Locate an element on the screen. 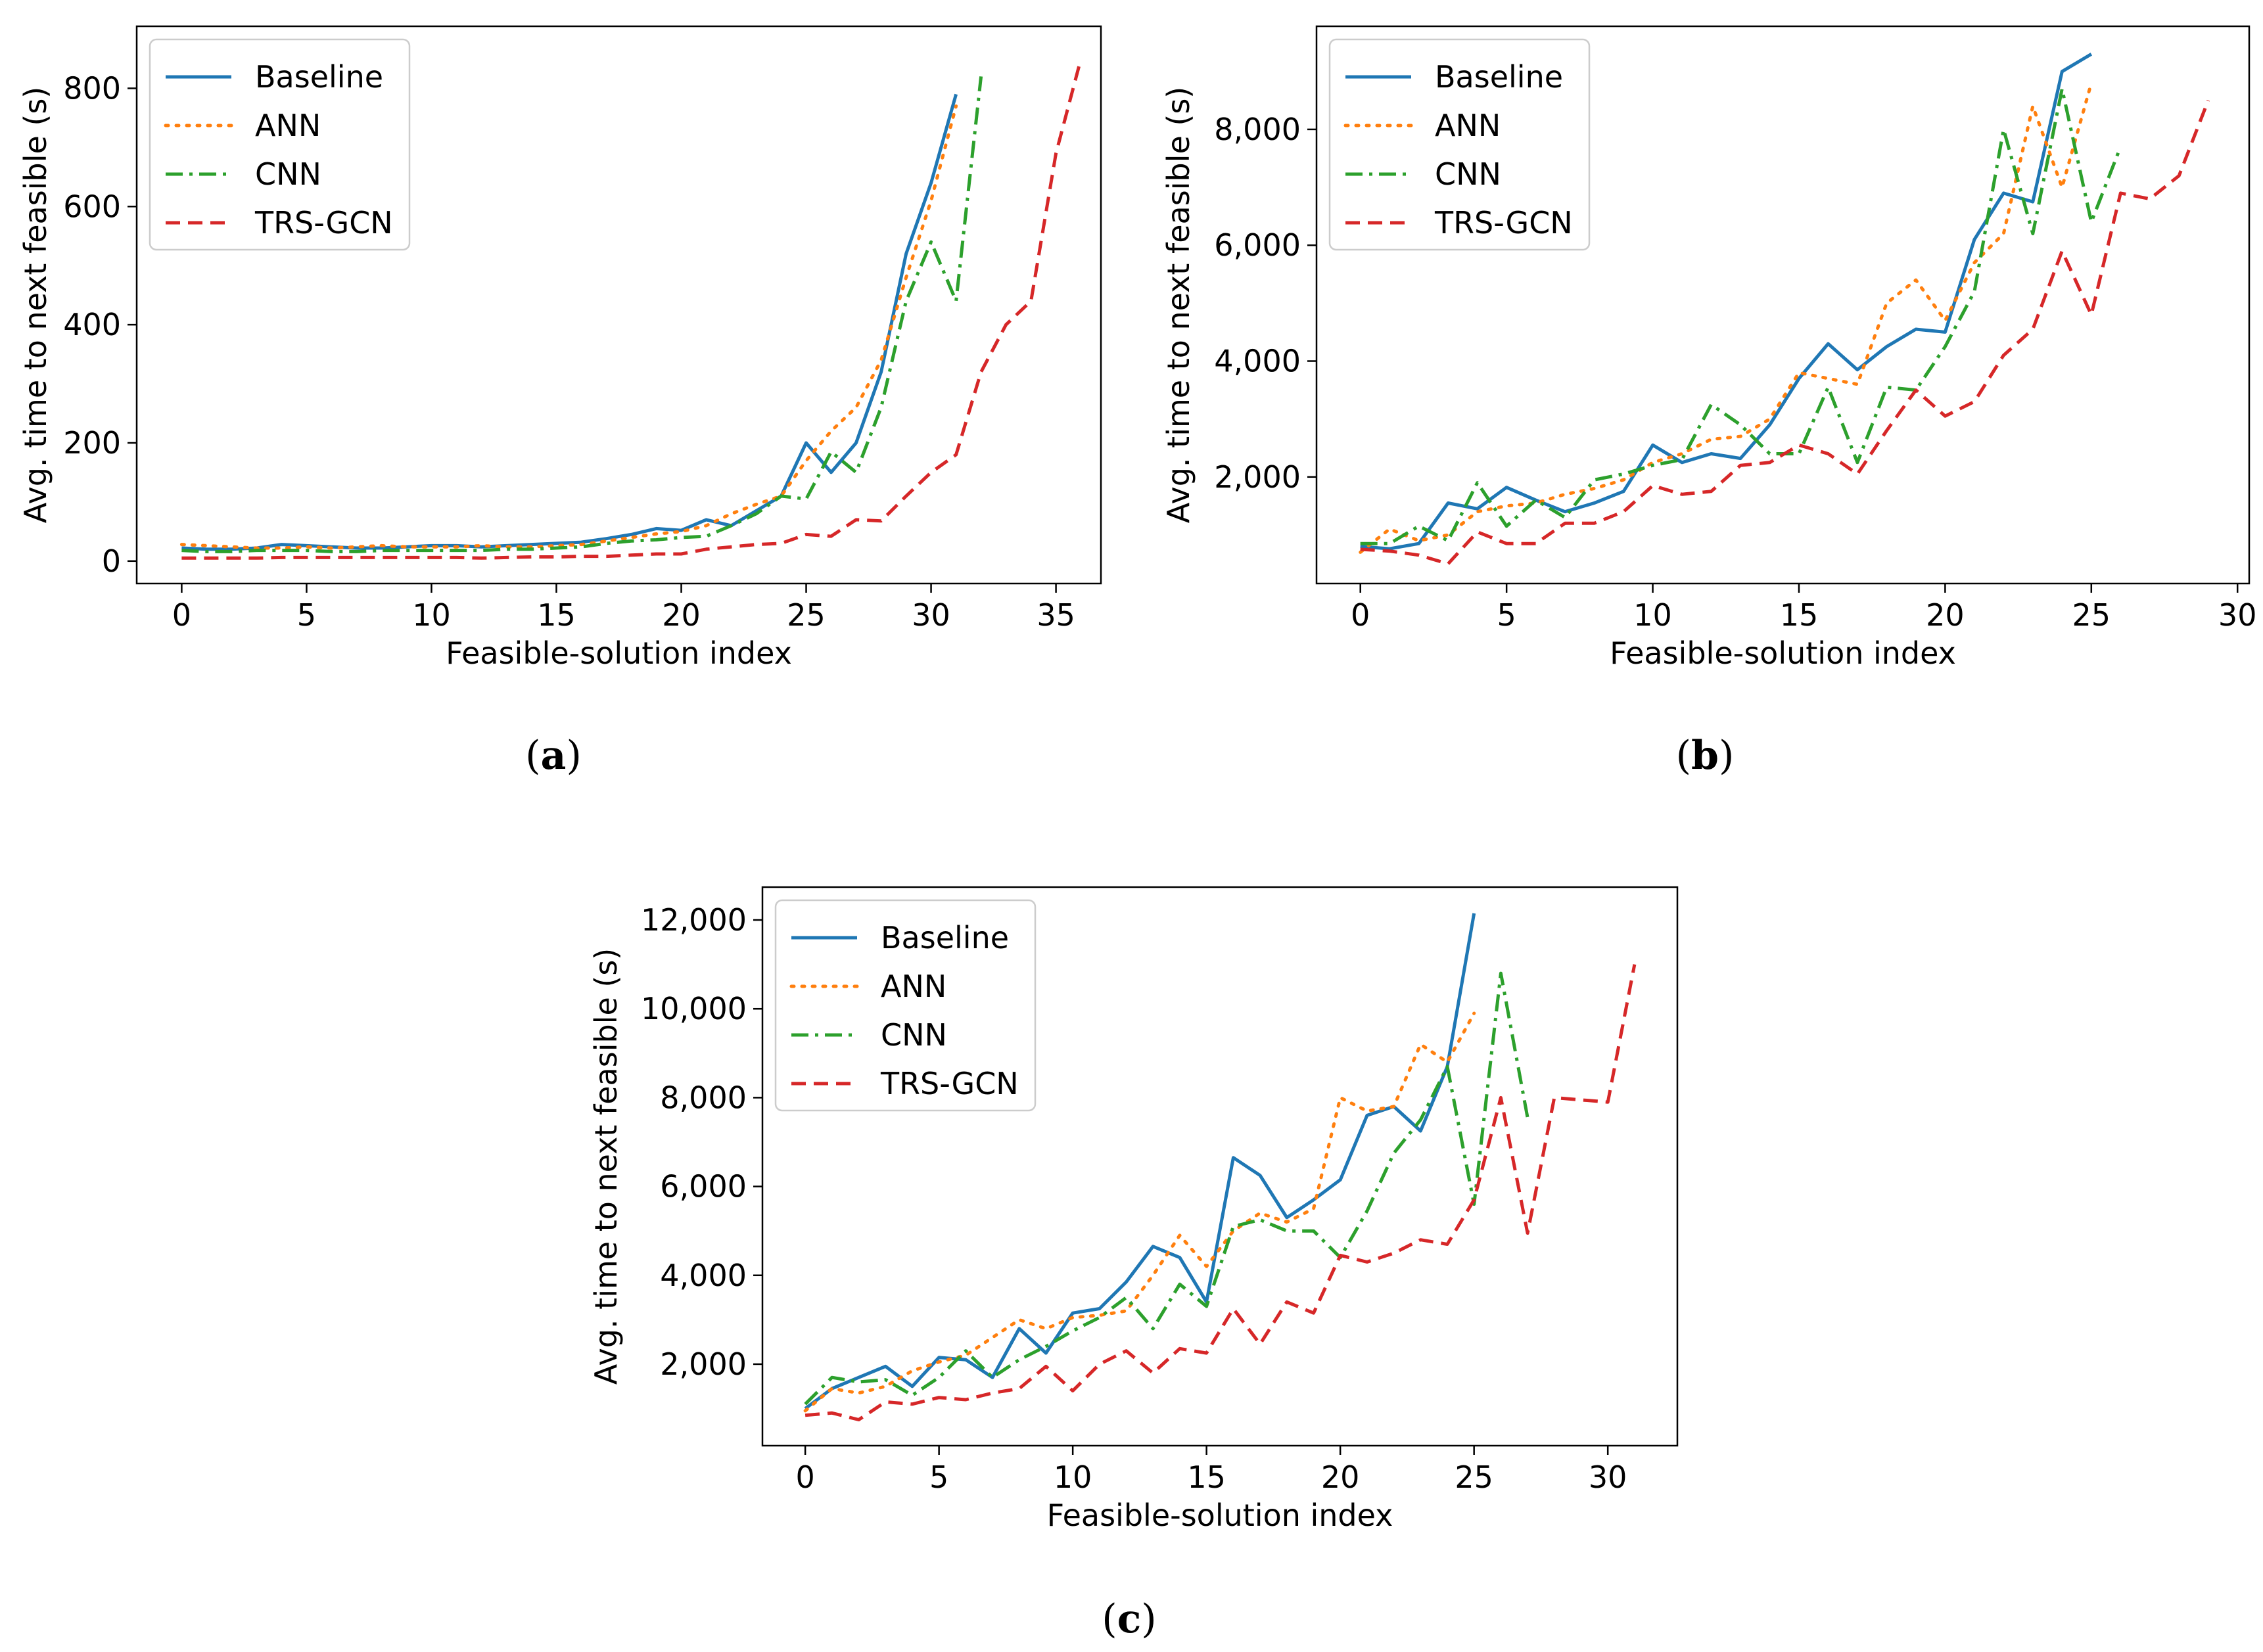 The height and width of the screenshot is (1652, 2263). panel-b-axes-frame is located at coordinates (1783, 305).